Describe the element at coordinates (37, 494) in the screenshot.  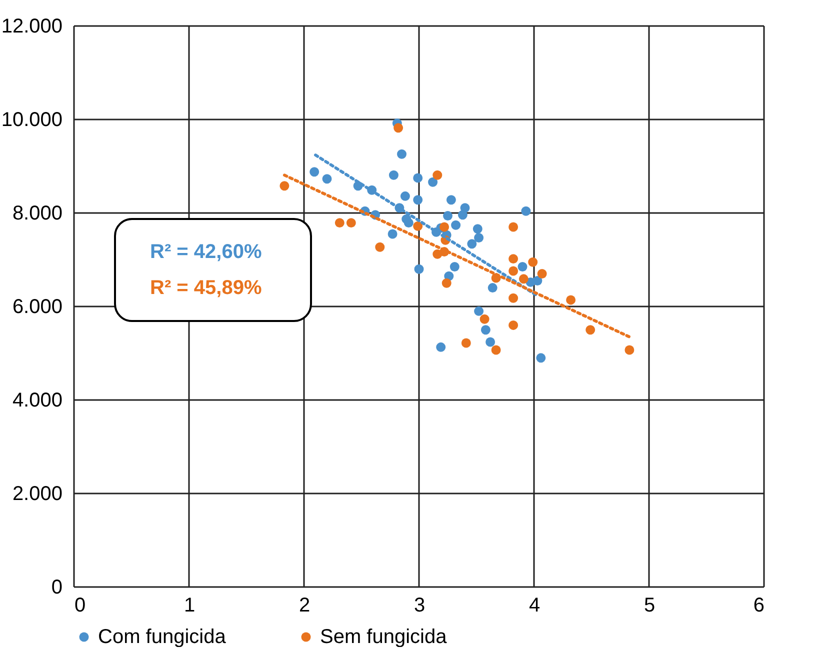
I see `y-tick-label: 2.000` at that location.